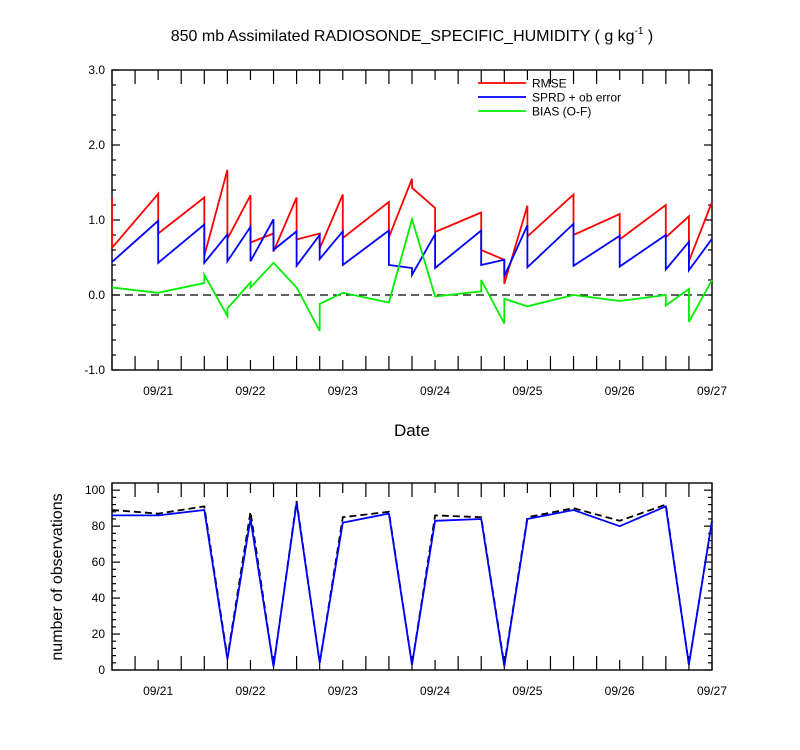  I want to click on y-tick-label: 1.0, so click(96, 220).